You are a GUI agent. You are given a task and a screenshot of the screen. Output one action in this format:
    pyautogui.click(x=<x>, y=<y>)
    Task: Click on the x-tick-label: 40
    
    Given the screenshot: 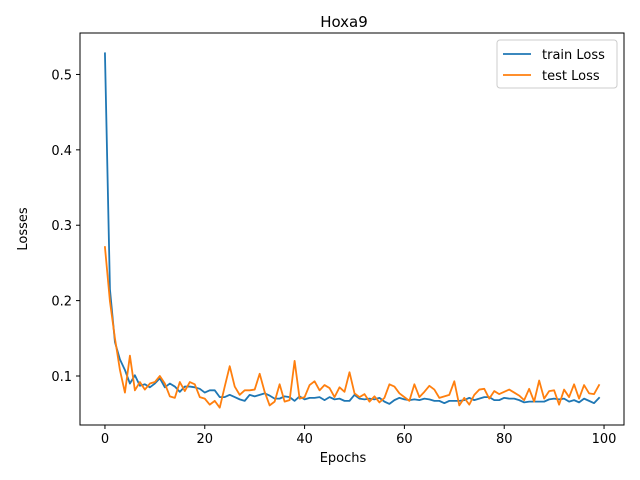 What is the action you would take?
    pyautogui.click(x=304, y=439)
    